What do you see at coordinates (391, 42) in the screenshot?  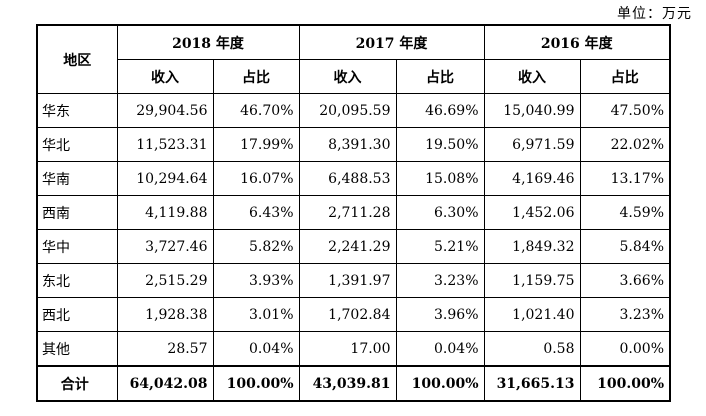 I see `year-header-2017: 2017 年度` at bounding box center [391, 42].